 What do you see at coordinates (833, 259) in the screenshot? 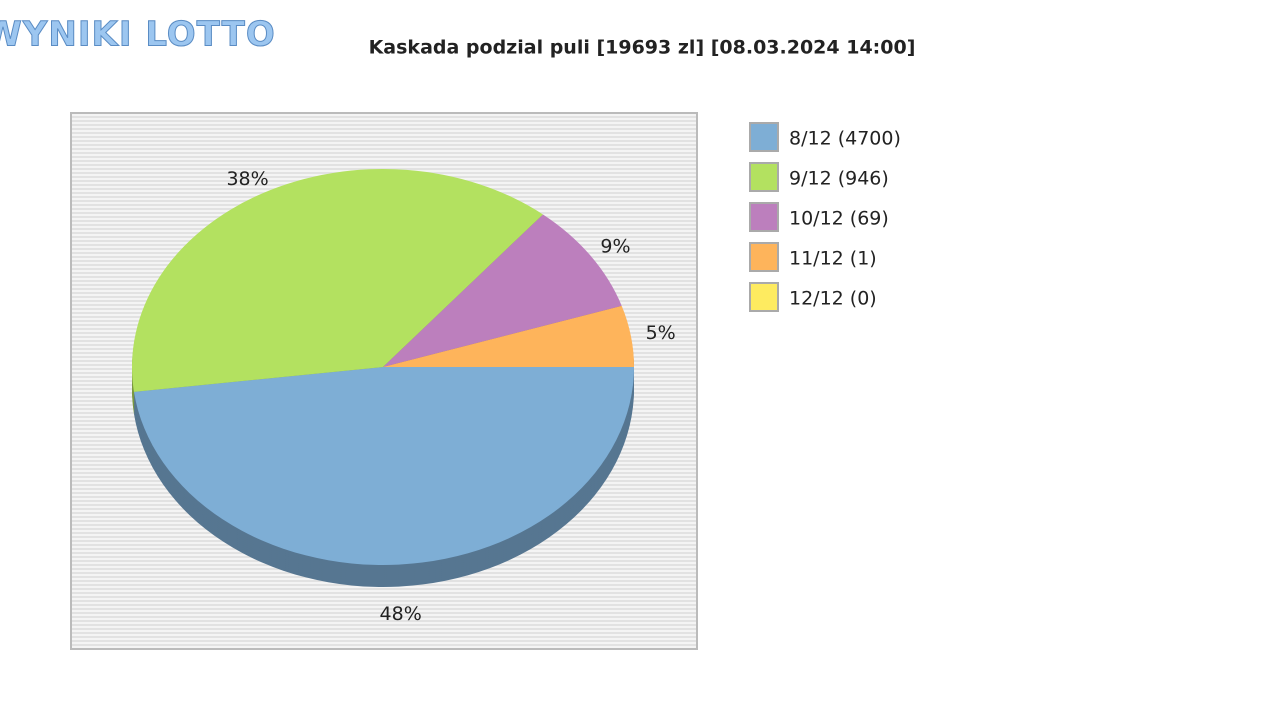
I see `legend-label: 11/12 (1)` at bounding box center [833, 259].